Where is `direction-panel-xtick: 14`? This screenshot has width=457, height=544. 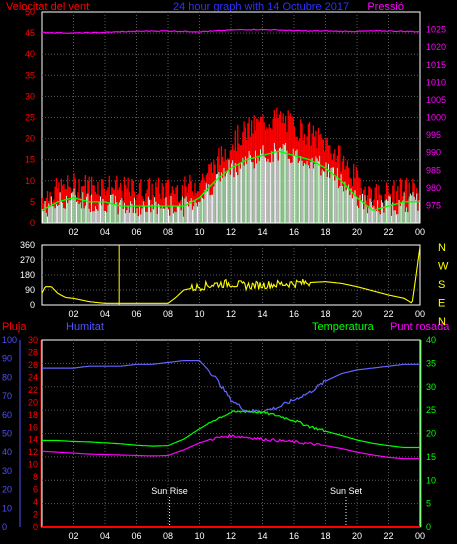 direction-panel-xtick: 14 is located at coordinates (262, 314).